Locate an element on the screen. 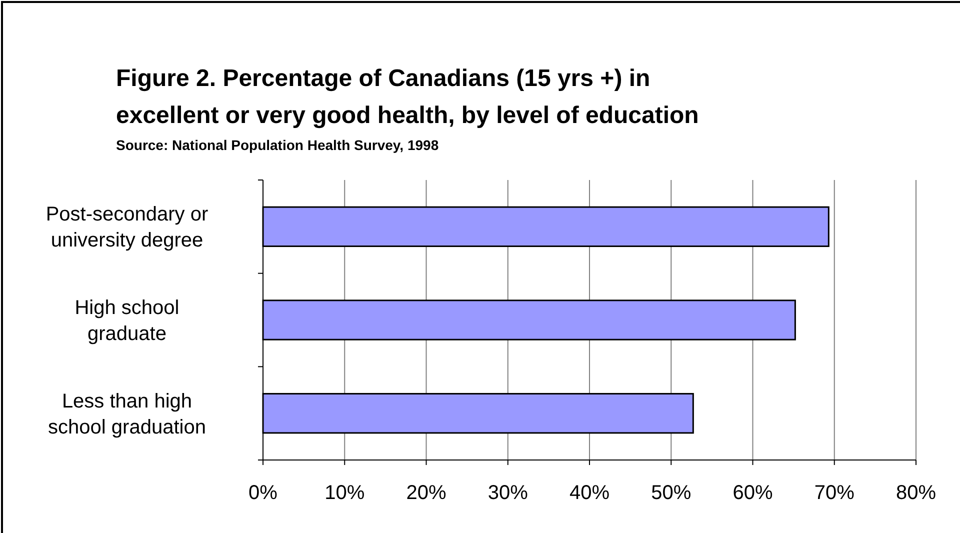 This screenshot has width=960, height=533. x-tick-label: 10% is located at coordinates (344, 493).